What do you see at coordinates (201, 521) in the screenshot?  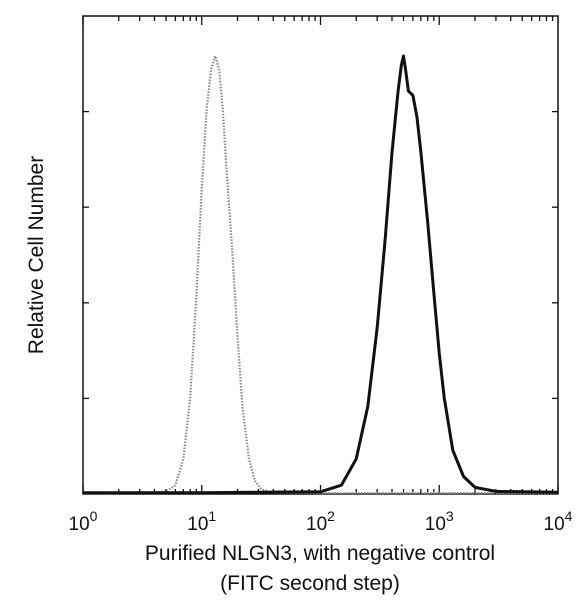 I see `x-tick-label: 10¹` at bounding box center [201, 521].